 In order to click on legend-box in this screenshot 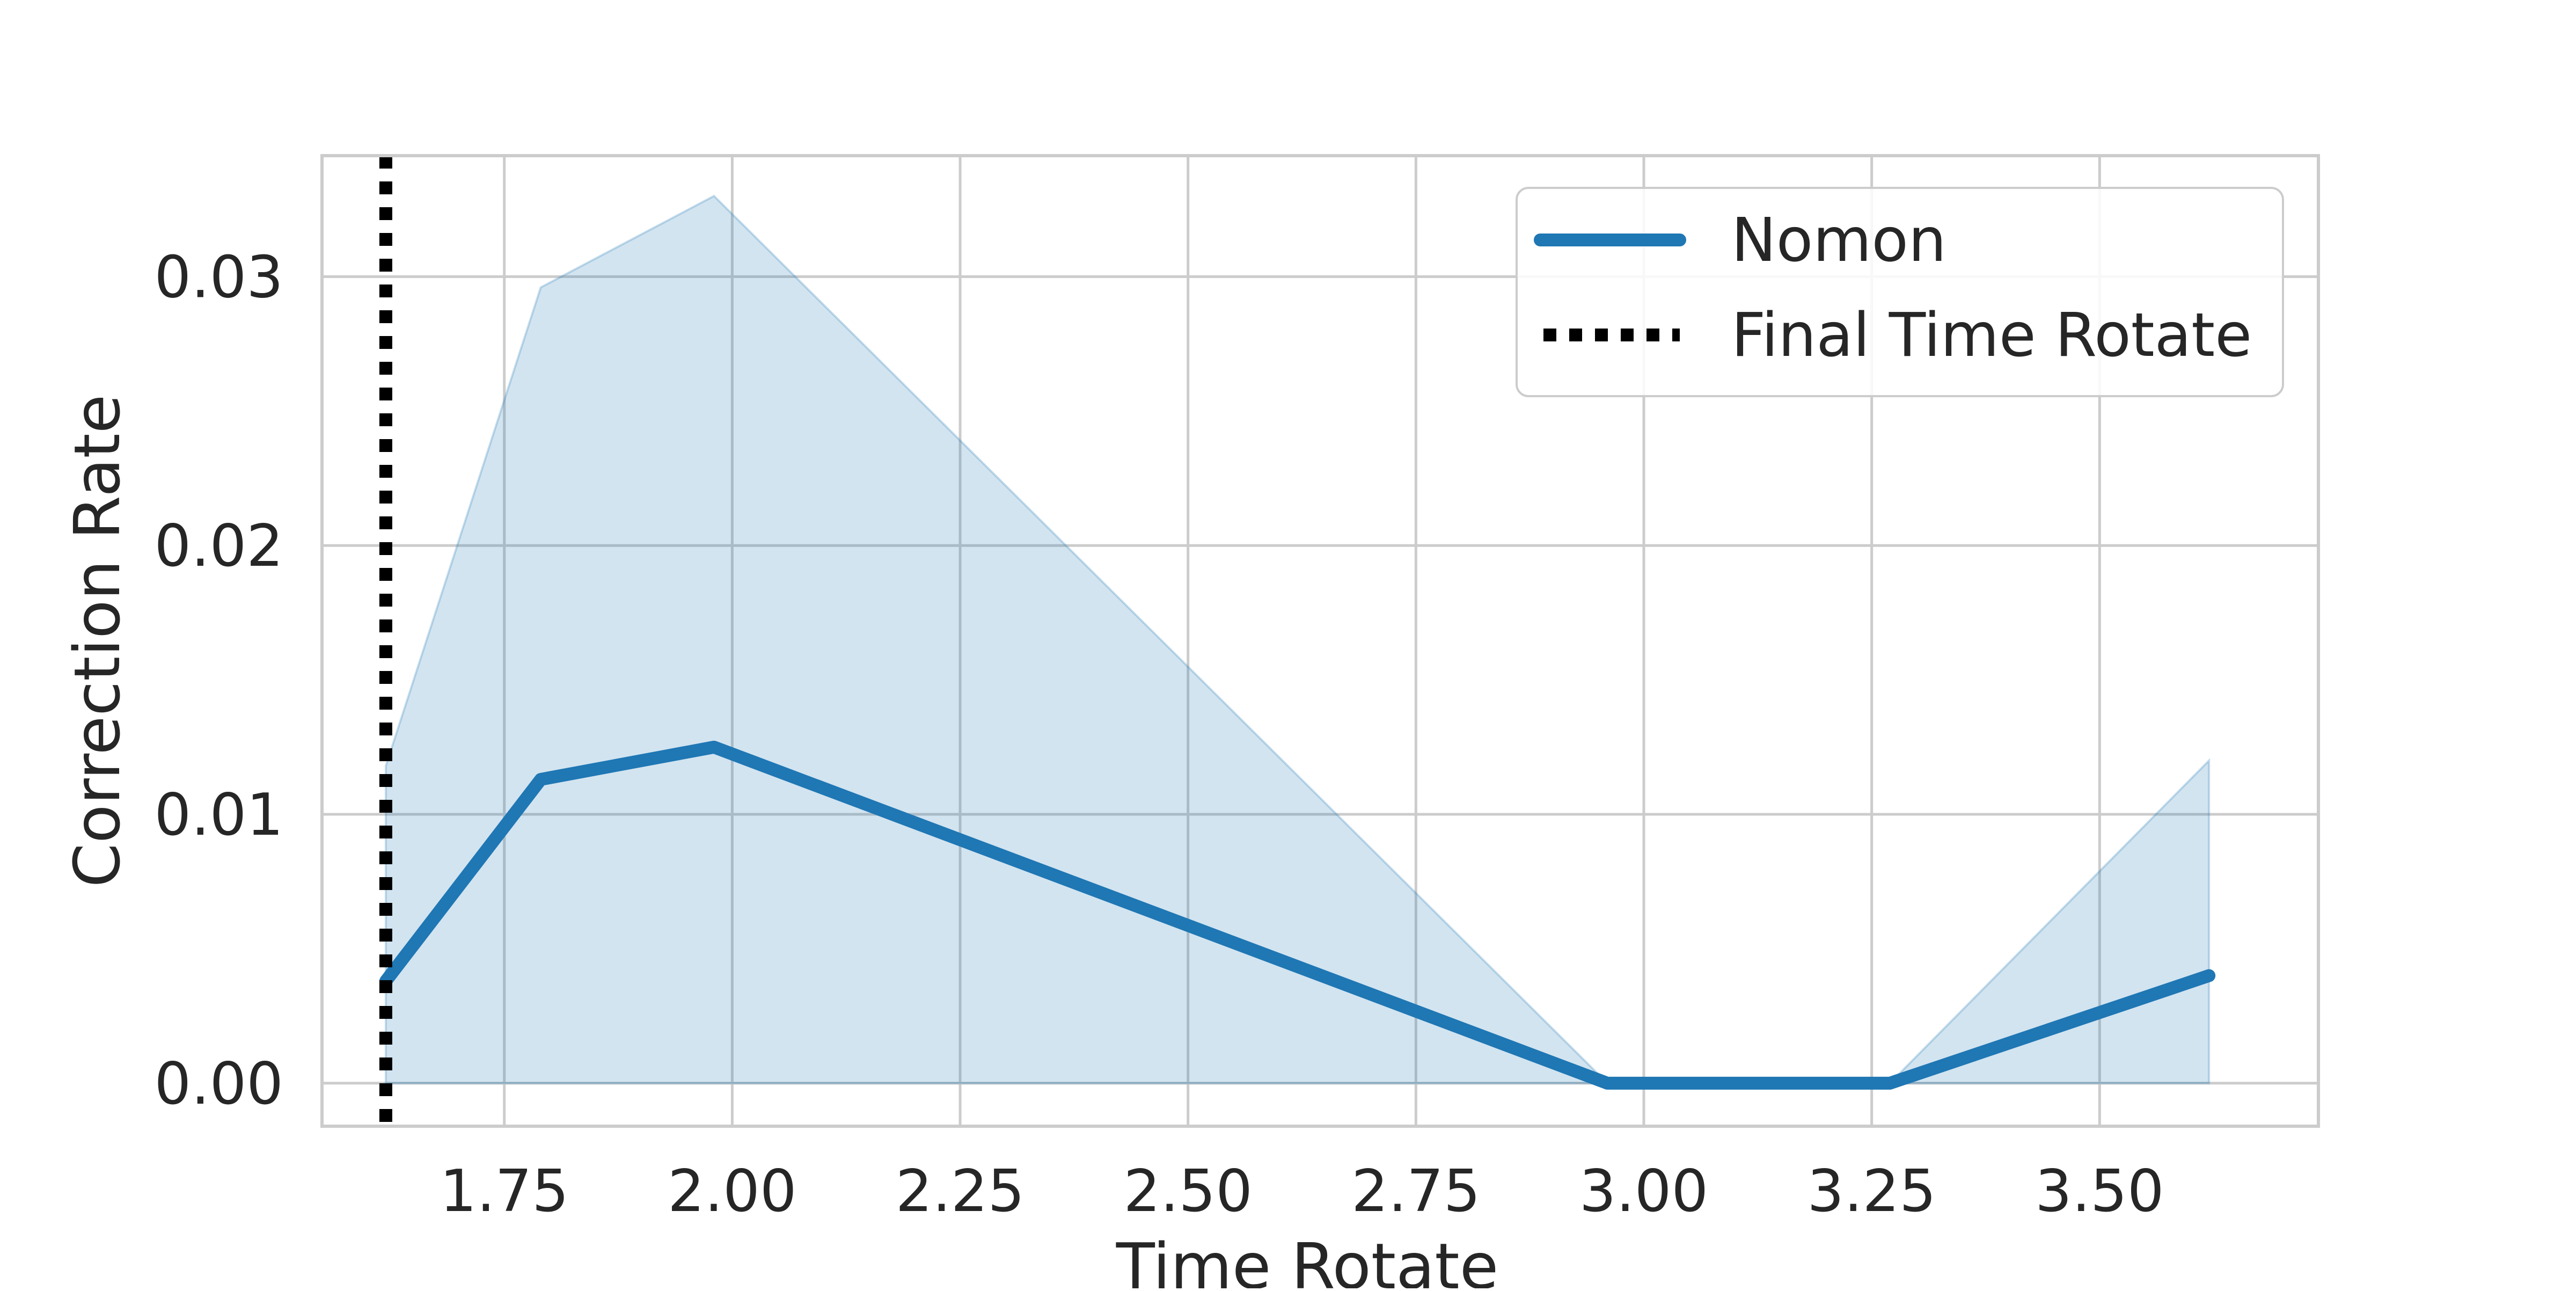, I will do `click(1900, 292)`.